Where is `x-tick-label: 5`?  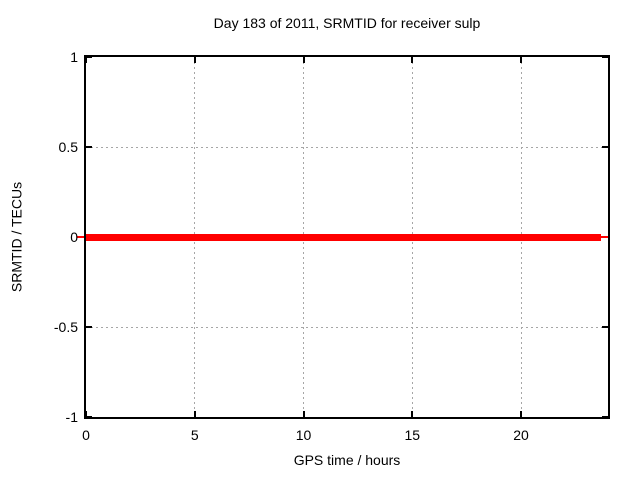 x-tick-label: 5 is located at coordinates (194, 435).